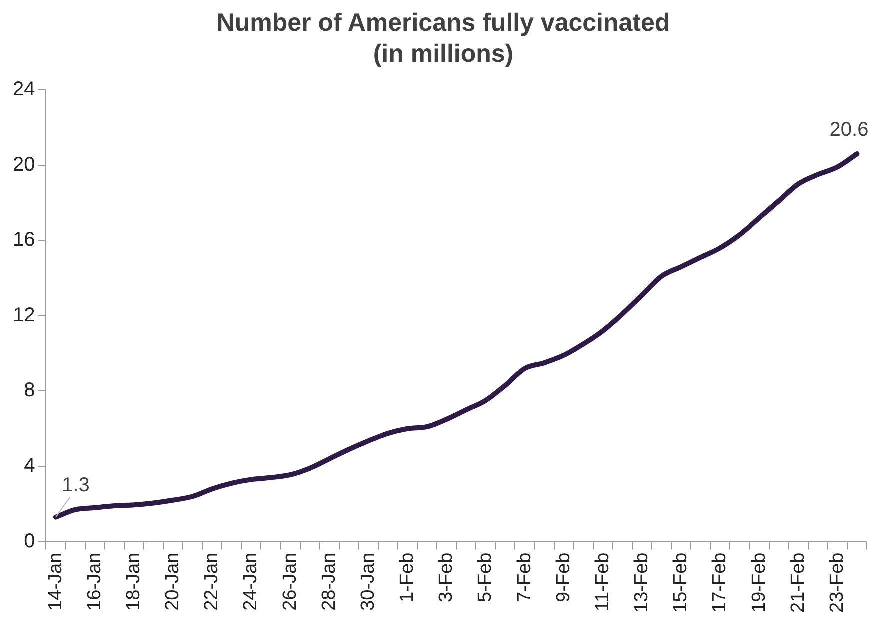 Image resolution: width=887 pixels, height=624 pixels. I want to click on x-tick-label: 17-Feb, so click(720, 582).